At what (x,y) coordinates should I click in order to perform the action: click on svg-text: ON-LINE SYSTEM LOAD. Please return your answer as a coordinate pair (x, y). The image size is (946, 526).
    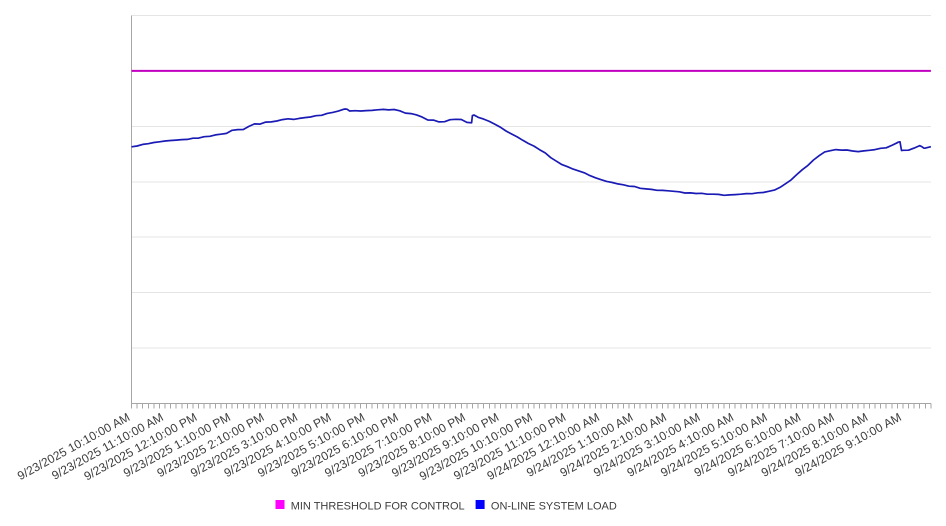
    Looking at the image, I should click on (554, 506).